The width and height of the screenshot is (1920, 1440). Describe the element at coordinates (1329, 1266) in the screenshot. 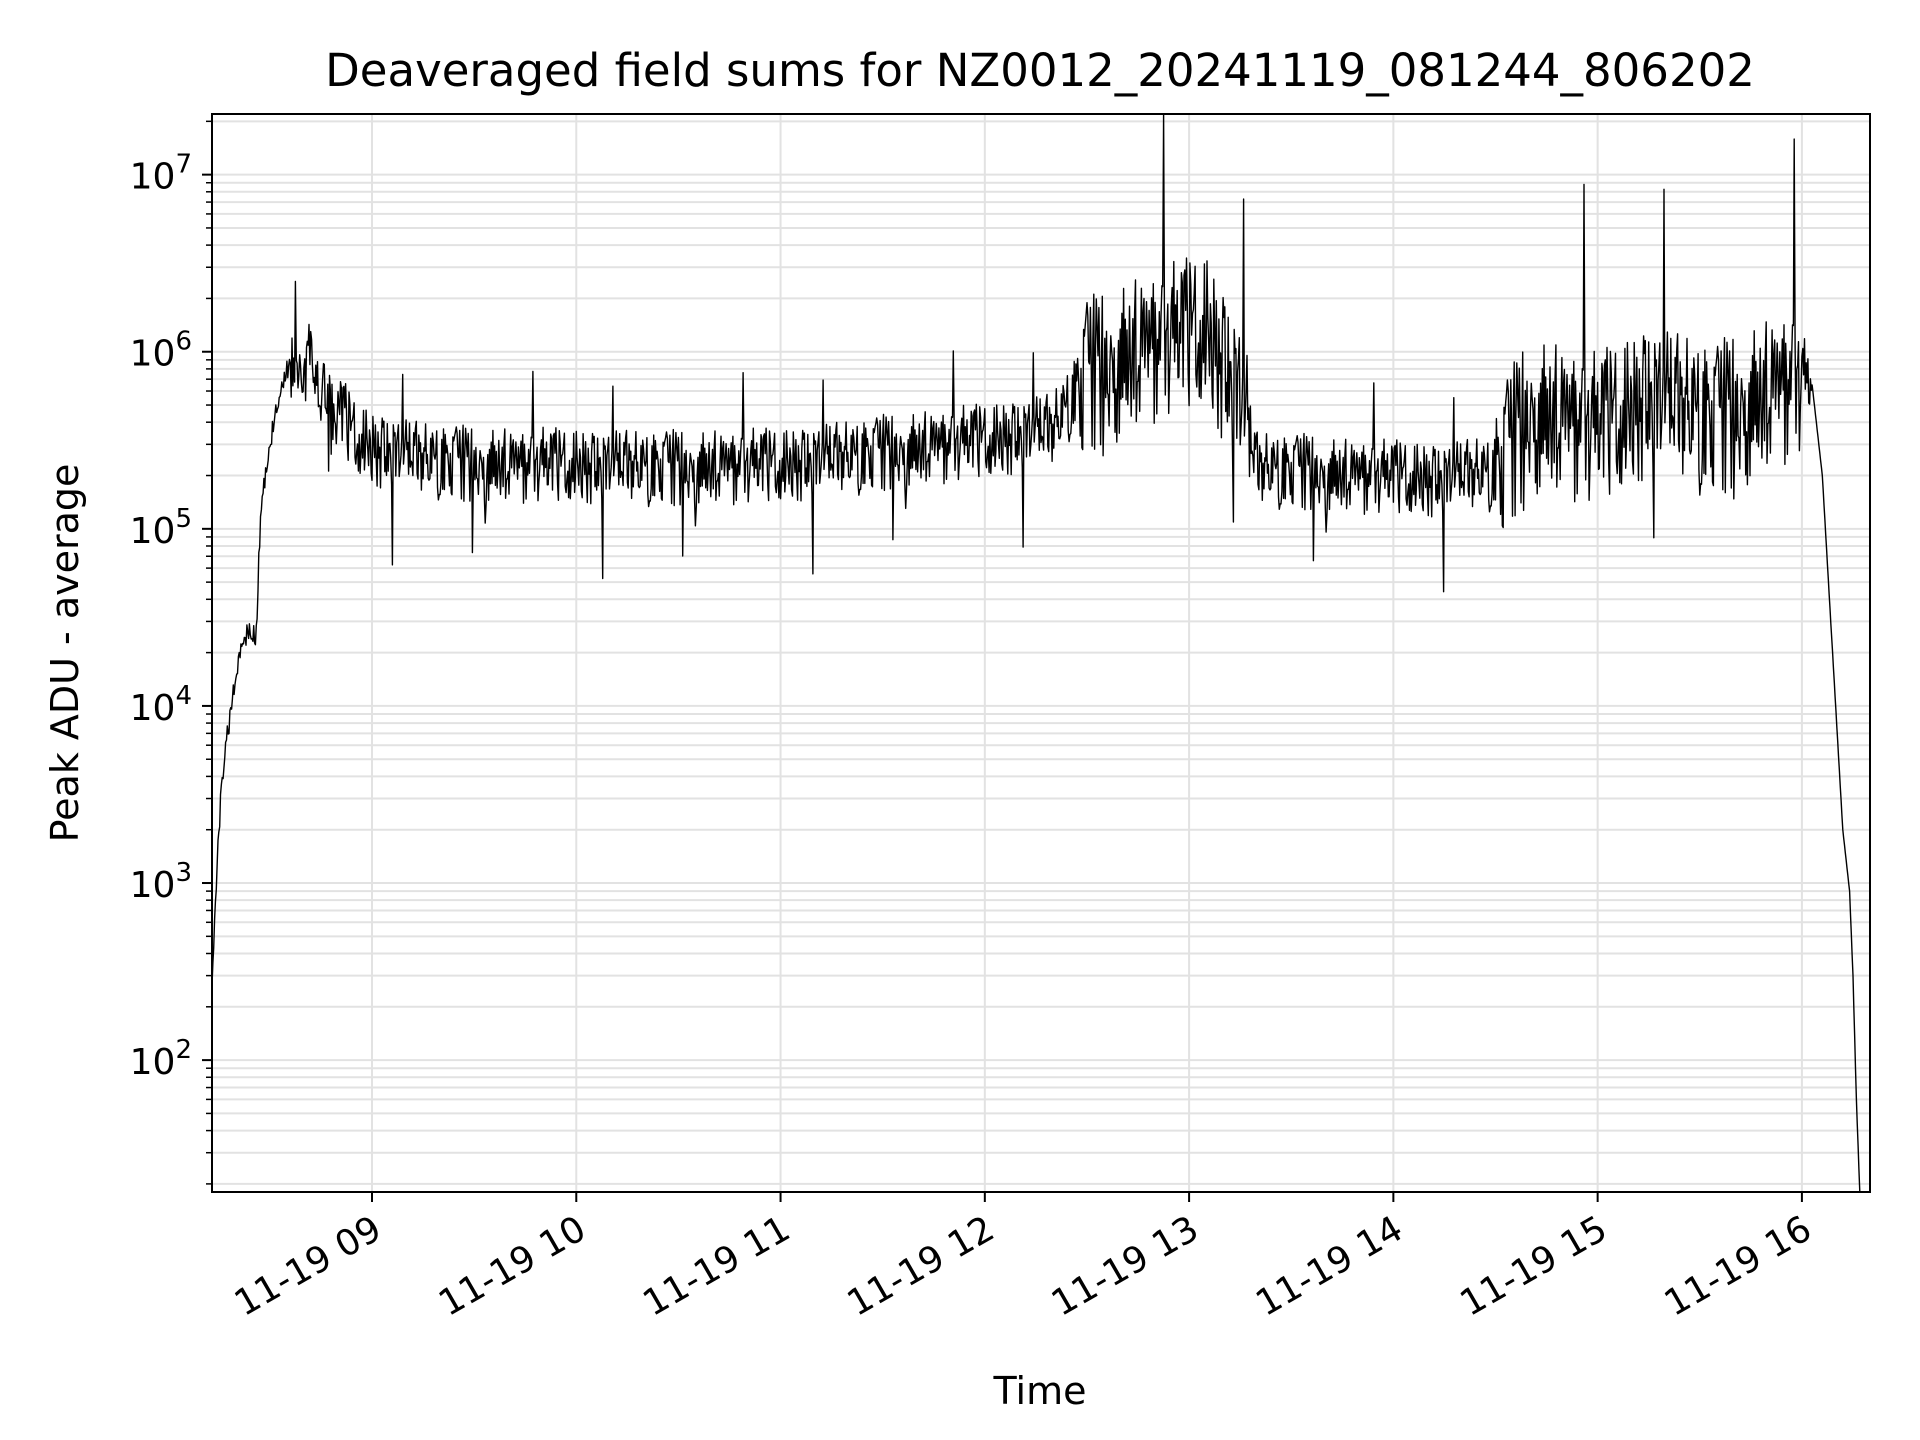

I see `x-tick-label: 11-19 14` at that location.